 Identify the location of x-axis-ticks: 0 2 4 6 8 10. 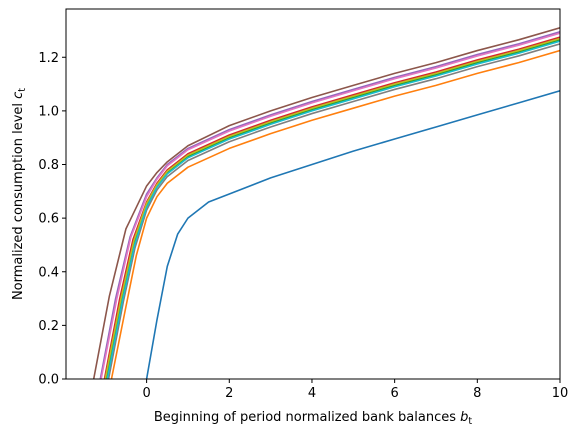
(355, 390).